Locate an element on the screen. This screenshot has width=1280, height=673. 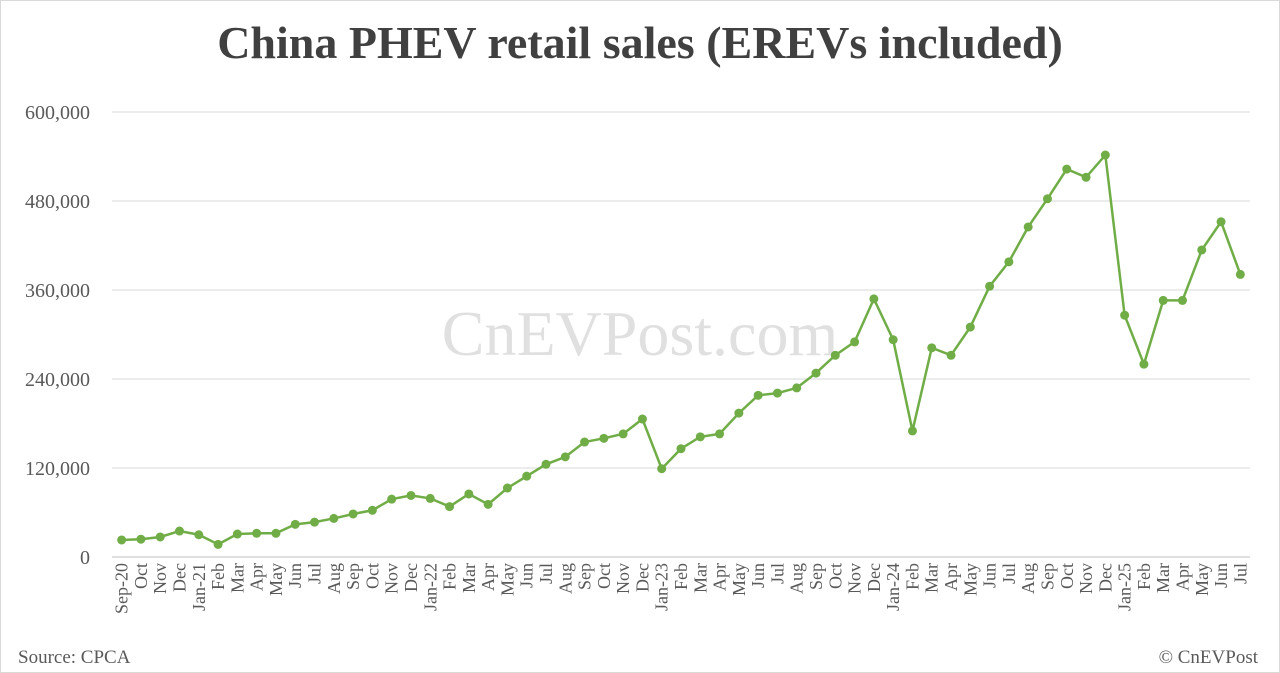
watermark: CnEVPost.com is located at coordinates (640, 333).